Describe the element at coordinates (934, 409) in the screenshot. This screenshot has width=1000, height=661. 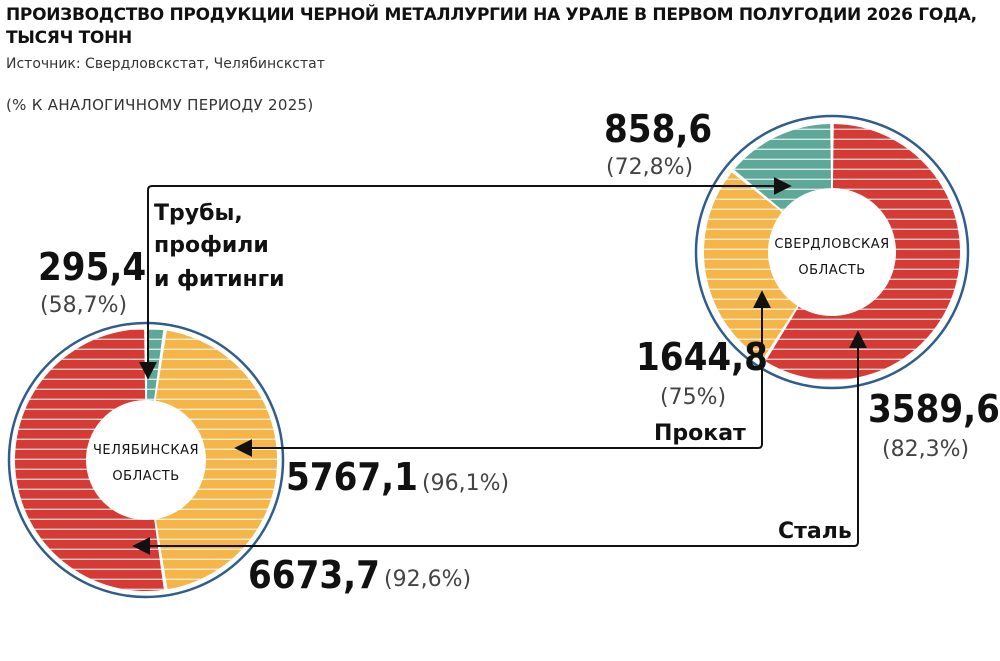
I see `value-sverd-steel: 3589,6` at that location.